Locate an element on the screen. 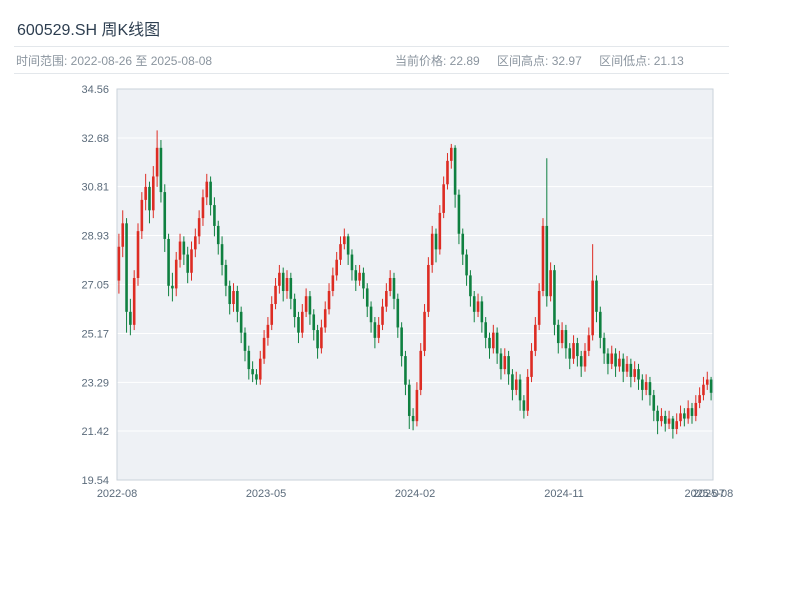 The image size is (800, 600). x-tick-label: 2025-08 is located at coordinates (713, 494).